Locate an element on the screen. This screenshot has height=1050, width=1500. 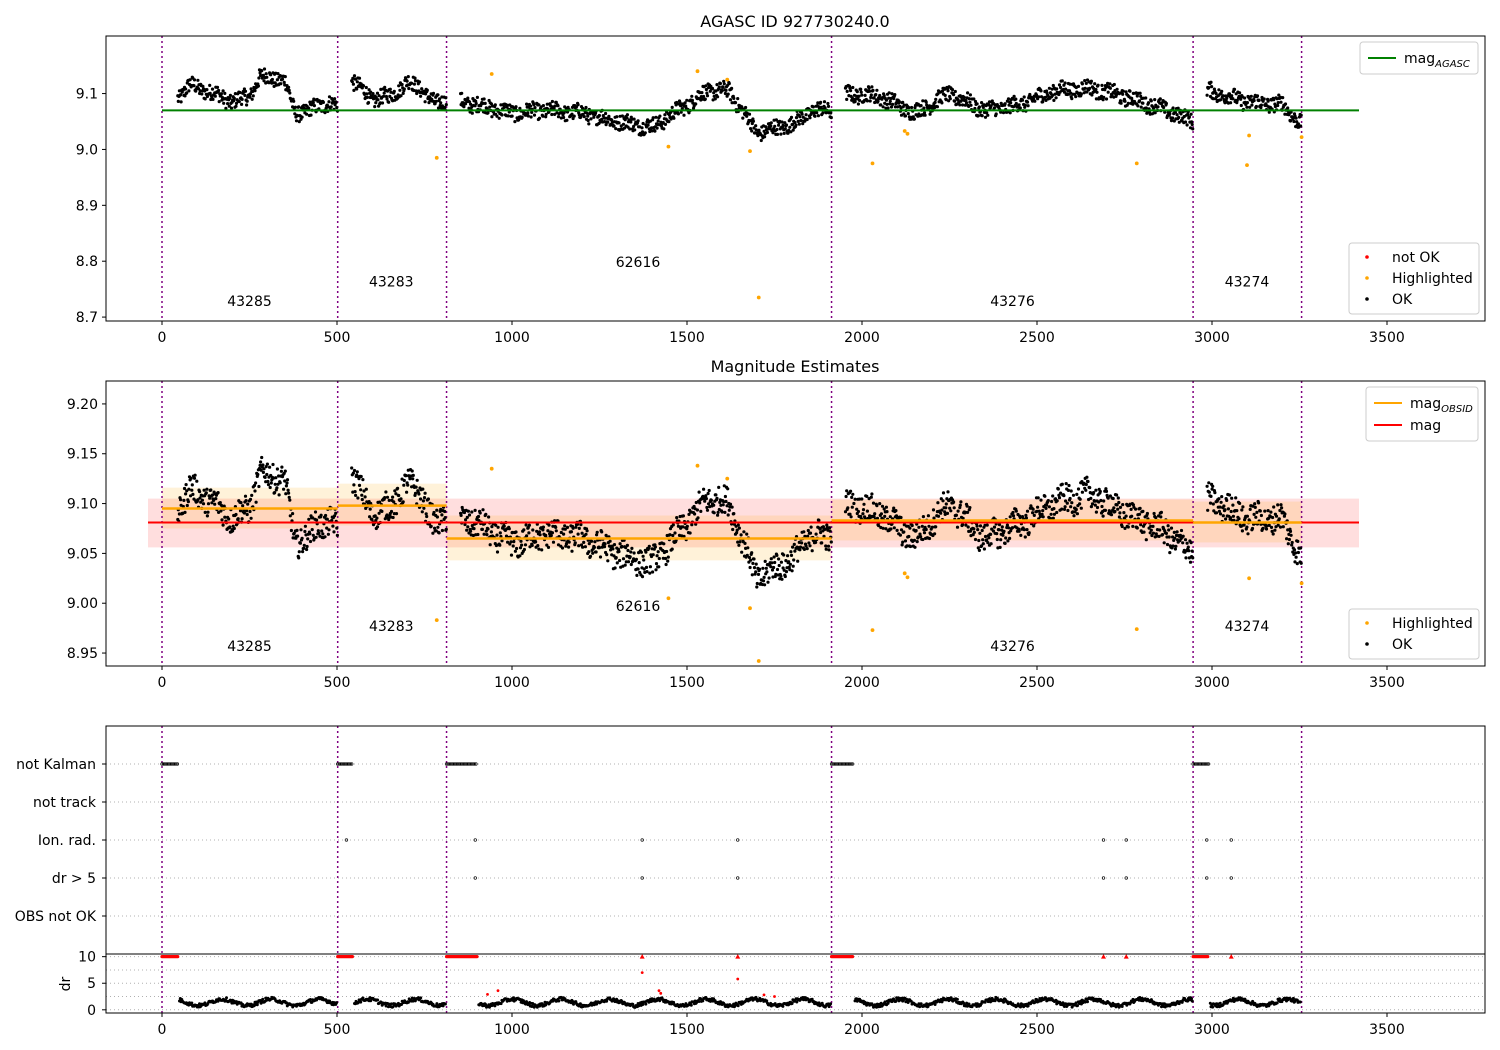
agasc-legend-marker is located at coordinates (1367, 278).